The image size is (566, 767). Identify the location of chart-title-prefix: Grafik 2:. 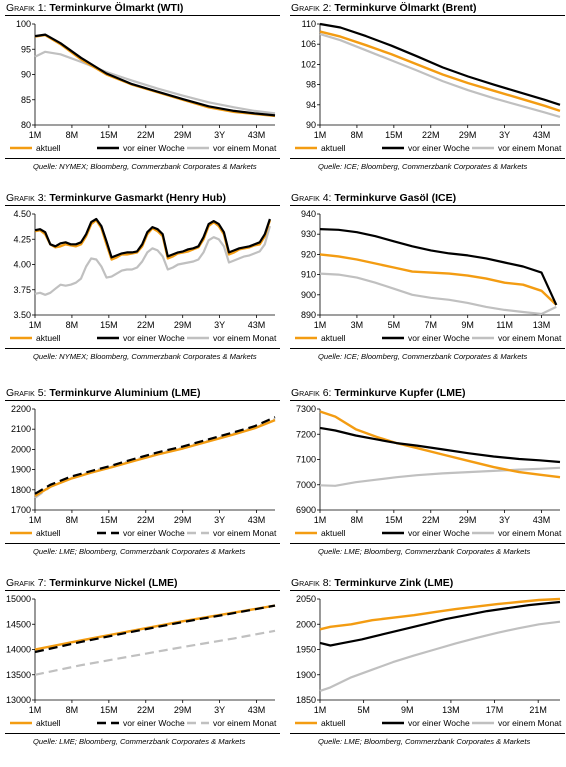
(313, 8).